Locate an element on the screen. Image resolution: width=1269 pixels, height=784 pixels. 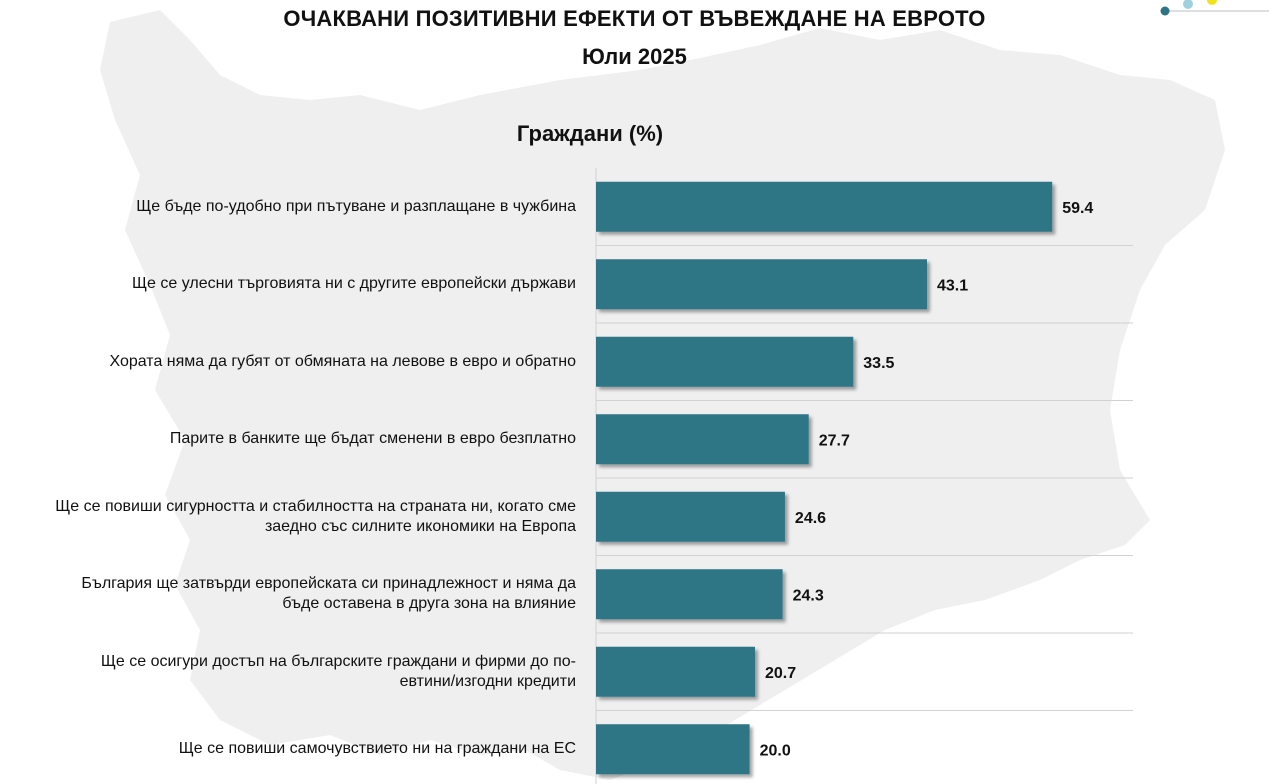
brand-logo-dots is located at coordinates (1214, 8).